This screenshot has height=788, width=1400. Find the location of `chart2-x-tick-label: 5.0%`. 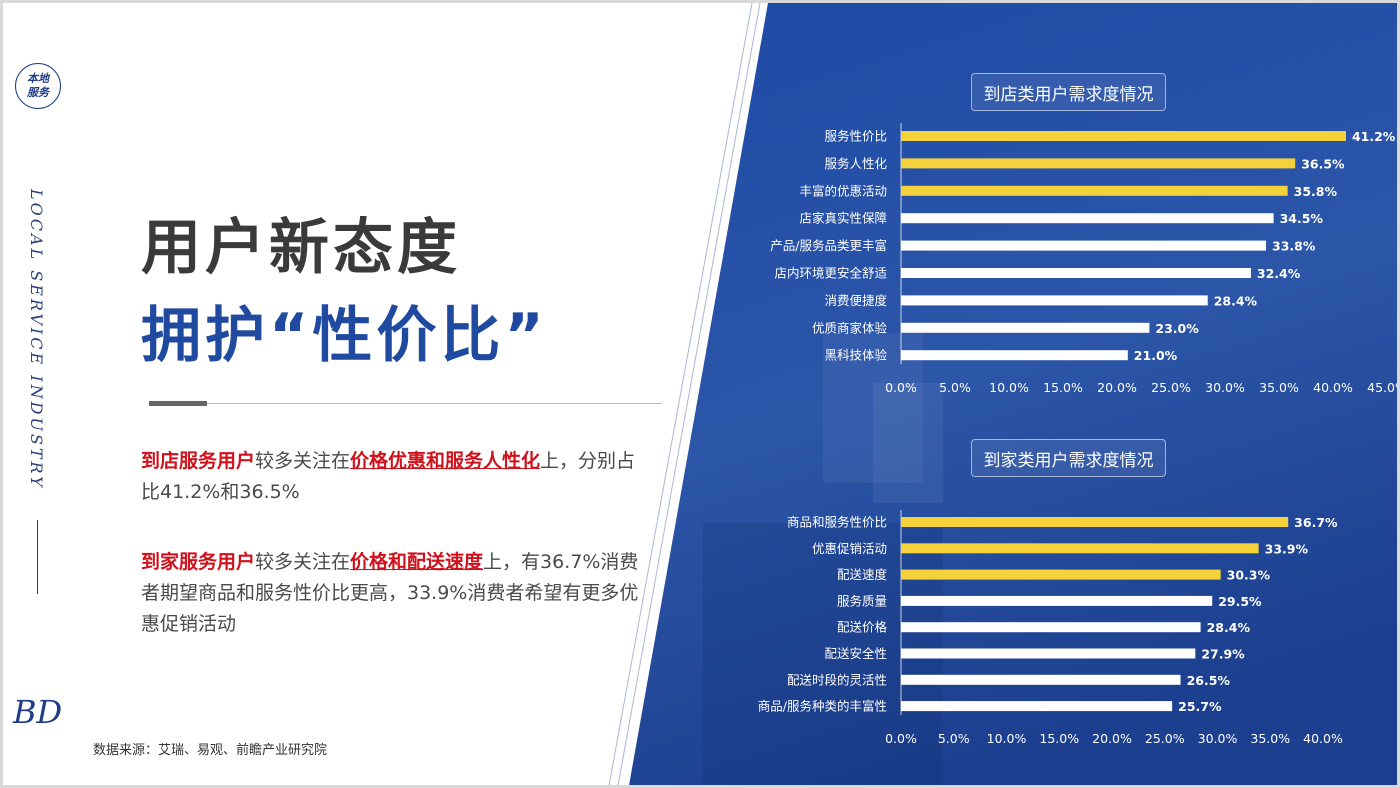

chart2-x-tick-label: 5.0% is located at coordinates (954, 738).